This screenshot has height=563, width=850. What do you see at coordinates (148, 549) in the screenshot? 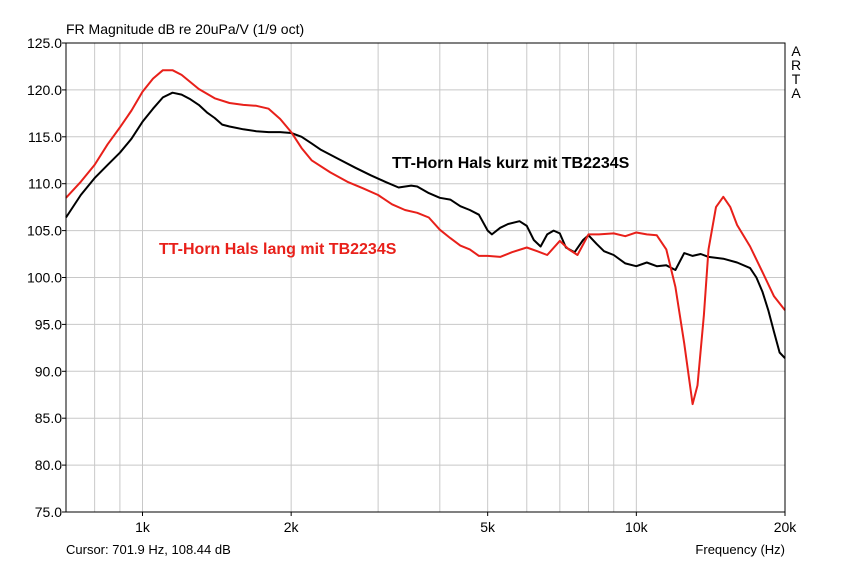
I see `cursor-readout: Cursor: 701.9 Hz, 108.44 dB` at bounding box center [148, 549].